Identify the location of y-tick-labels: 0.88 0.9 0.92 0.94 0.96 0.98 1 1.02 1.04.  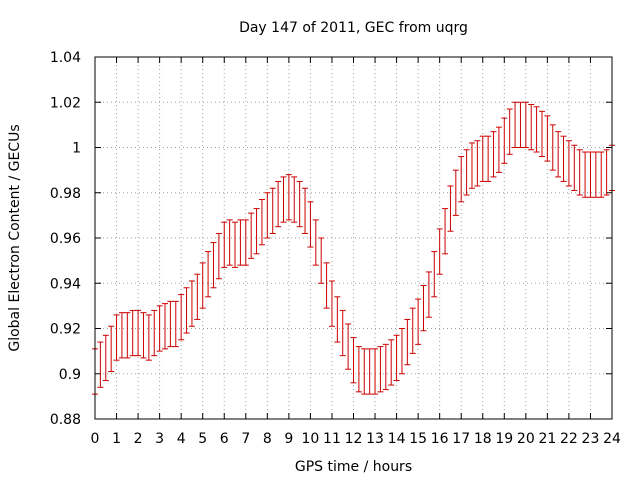
(65, 239).